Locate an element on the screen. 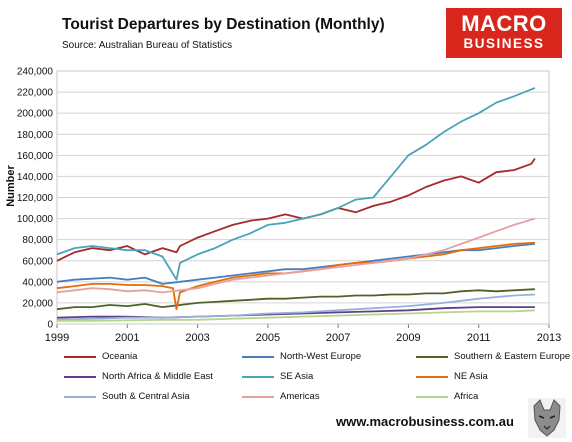 This screenshot has width=572, height=442. y-tick-label: 40,000 is located at coordinates (37, 282).